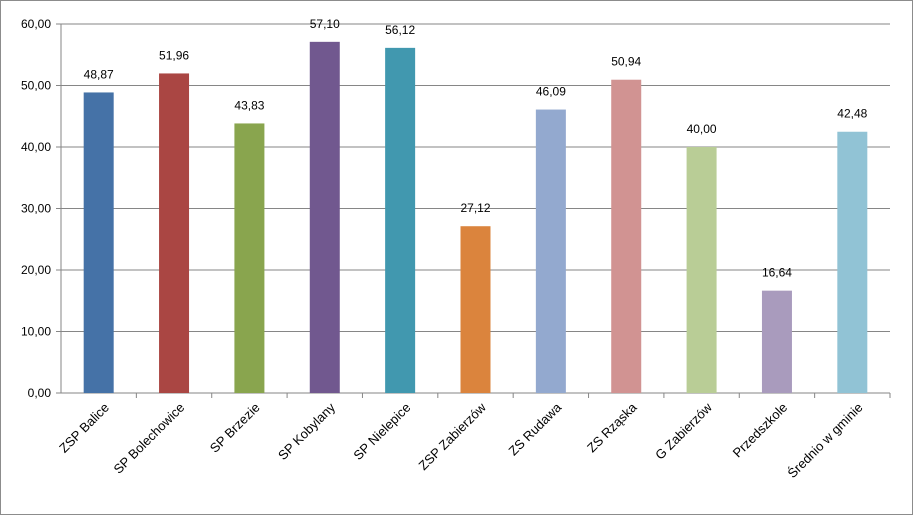 This screenshot has width=913, height=519. I want to click on category-label: SP Bolechowice, so click(149, 438).